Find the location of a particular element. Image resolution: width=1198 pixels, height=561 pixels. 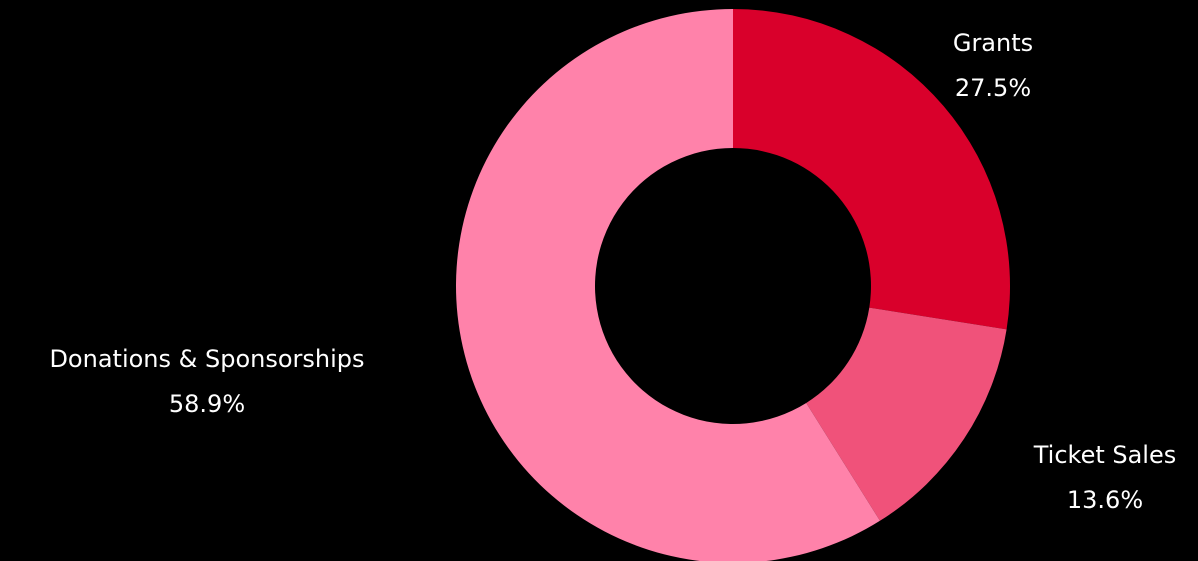

label-ticket-sales-value: 13.6% is located at coordinates (1105, 500).